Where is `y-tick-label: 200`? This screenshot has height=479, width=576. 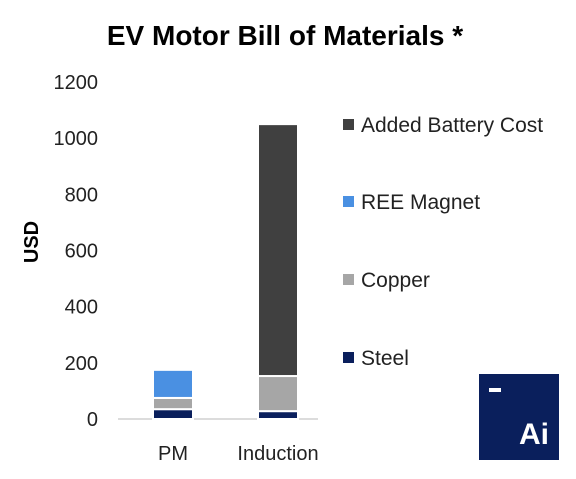 y-tick-label: 200 is located at coordinates (81, 364).